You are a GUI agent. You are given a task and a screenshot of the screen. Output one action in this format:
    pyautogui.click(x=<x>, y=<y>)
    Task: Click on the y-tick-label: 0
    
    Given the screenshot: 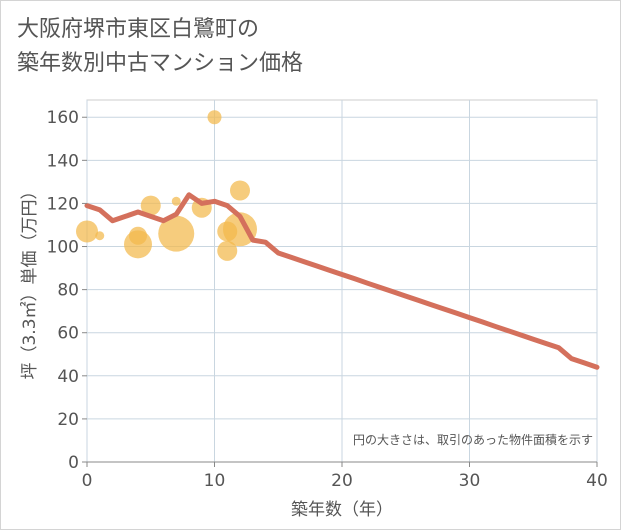 What is the action you would take?
    pyautogui.click(x=73, y=463)
    